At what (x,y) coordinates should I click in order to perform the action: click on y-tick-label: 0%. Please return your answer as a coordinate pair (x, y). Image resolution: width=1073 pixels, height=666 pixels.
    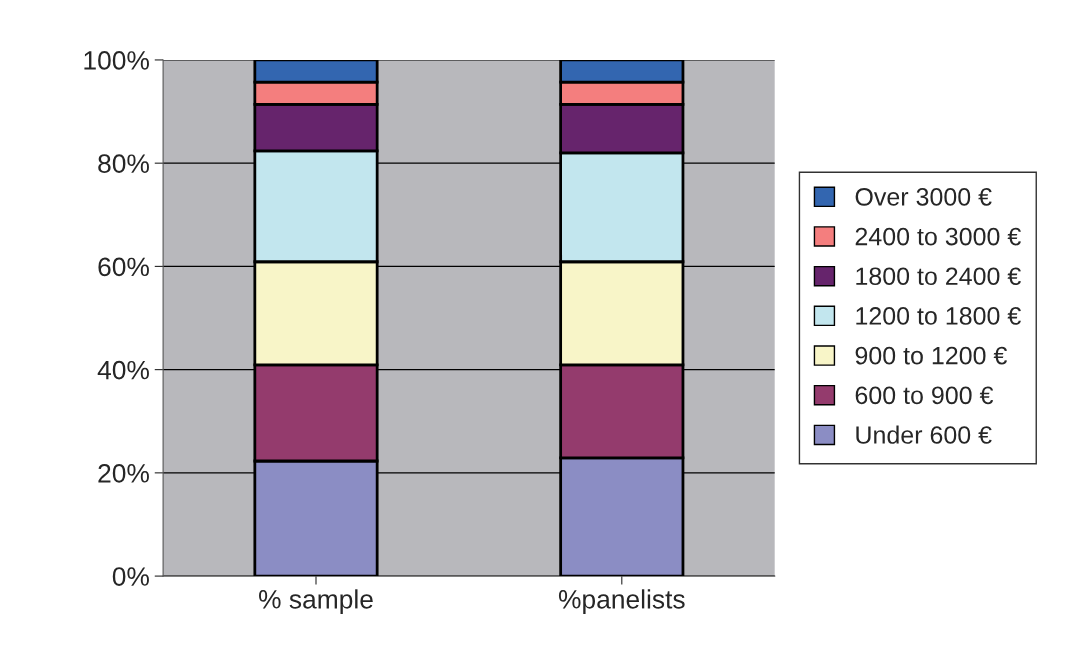
    Looking at the image, I should click on (130, 576).